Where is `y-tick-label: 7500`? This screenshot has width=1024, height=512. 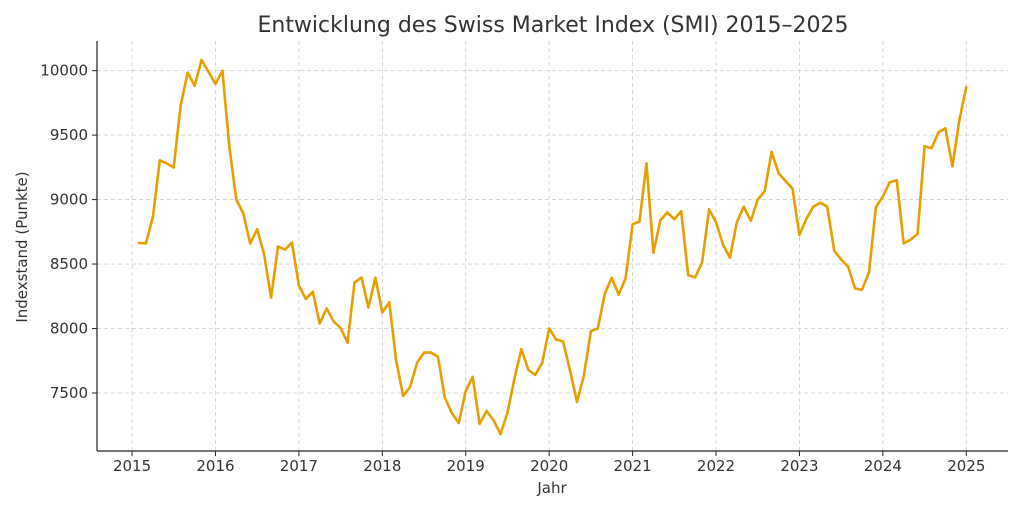 y-tick-label: 7500 is located at coordinates (69, 393).